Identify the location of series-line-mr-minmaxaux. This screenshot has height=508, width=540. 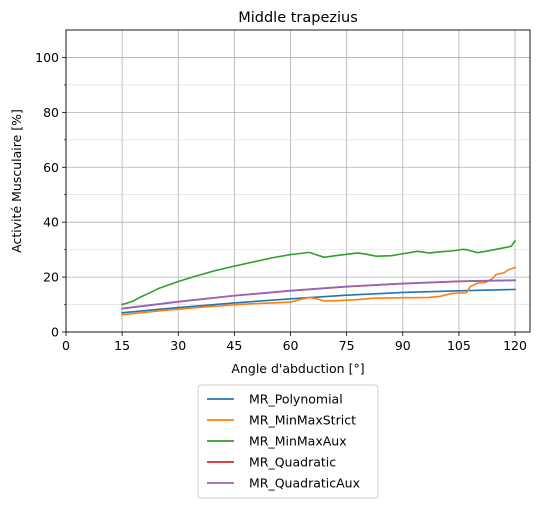
(319, 272).